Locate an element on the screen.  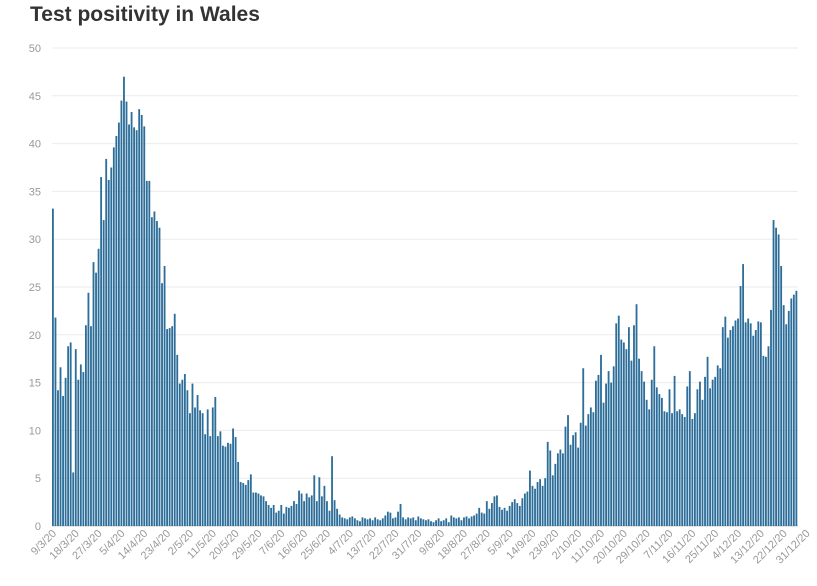
y-tick-label: 10 is located at coordinates (35, 431).